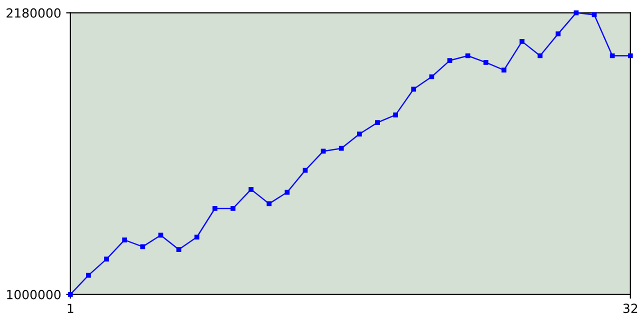  I want to click on y-tick-label: 1000000, so click(34, 295).